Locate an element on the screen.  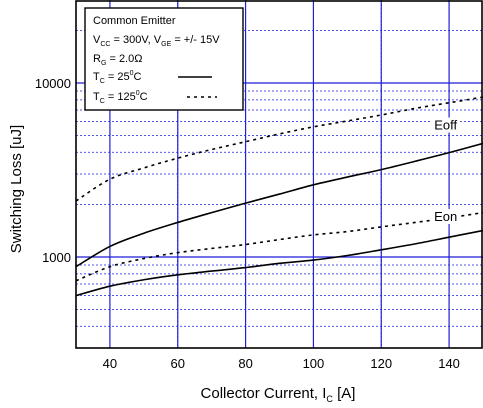
legend-box is located at coordinates (164, 59).